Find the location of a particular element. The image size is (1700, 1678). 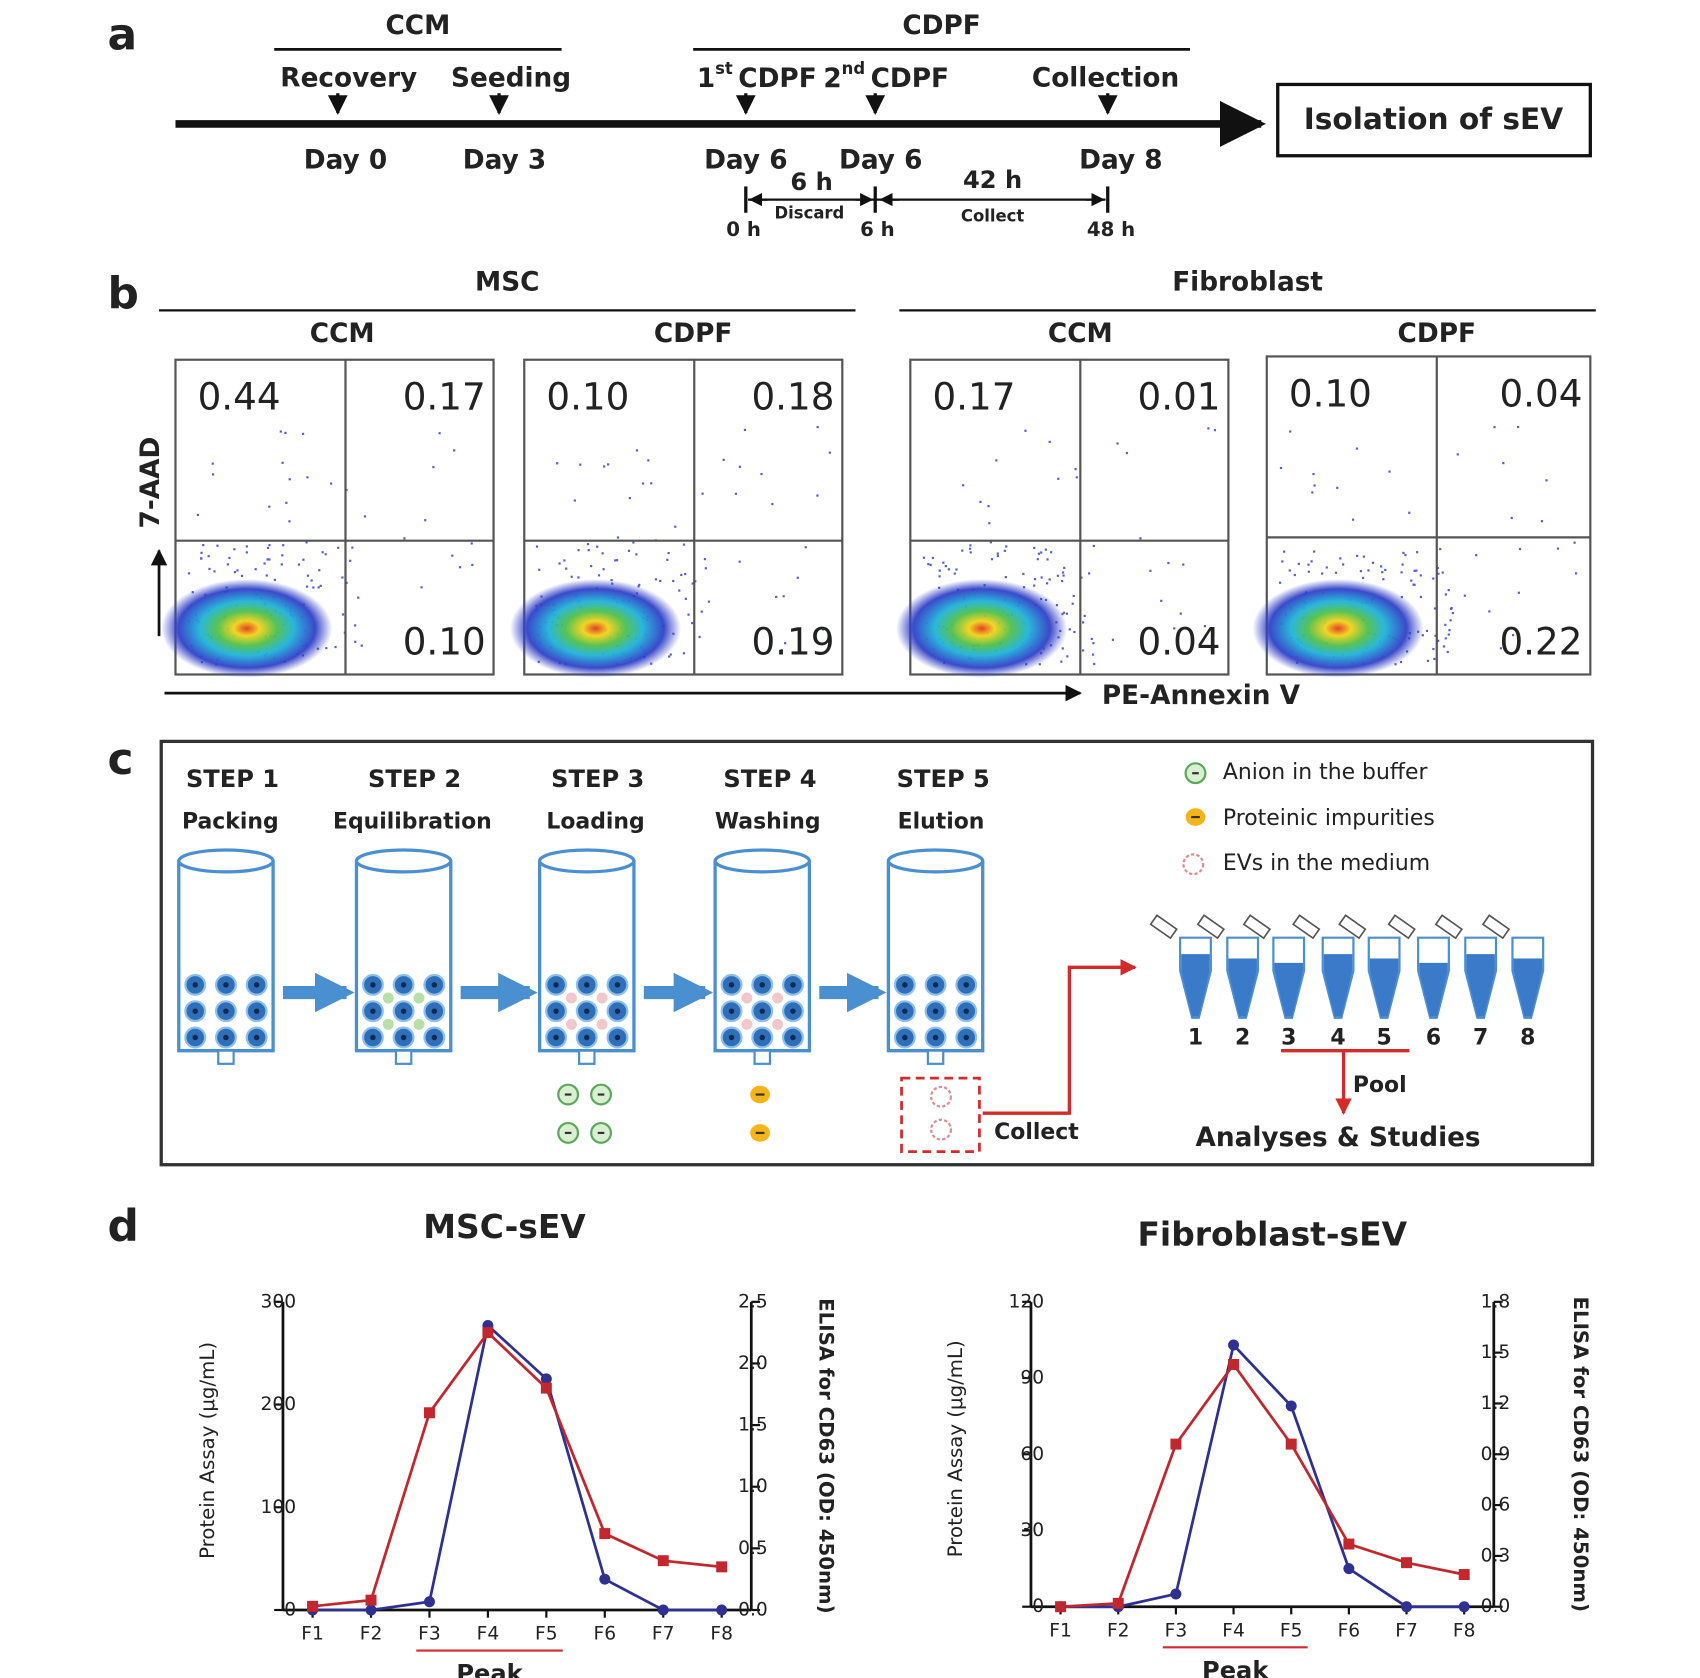

quadrant-value: 0.04 is located at coordinates (1179, 641).